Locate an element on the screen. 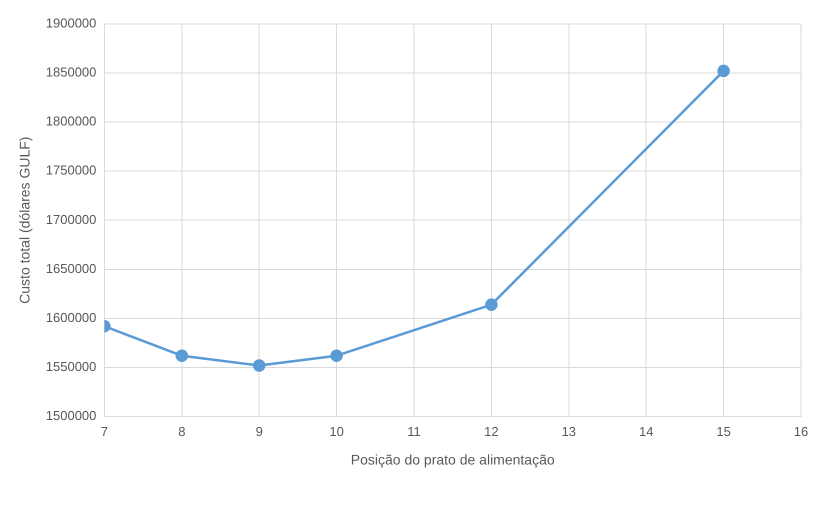 The height and width of the screenshot is (505, 829). y-tick-label: 1850000 is located at coordinates (71, 72).